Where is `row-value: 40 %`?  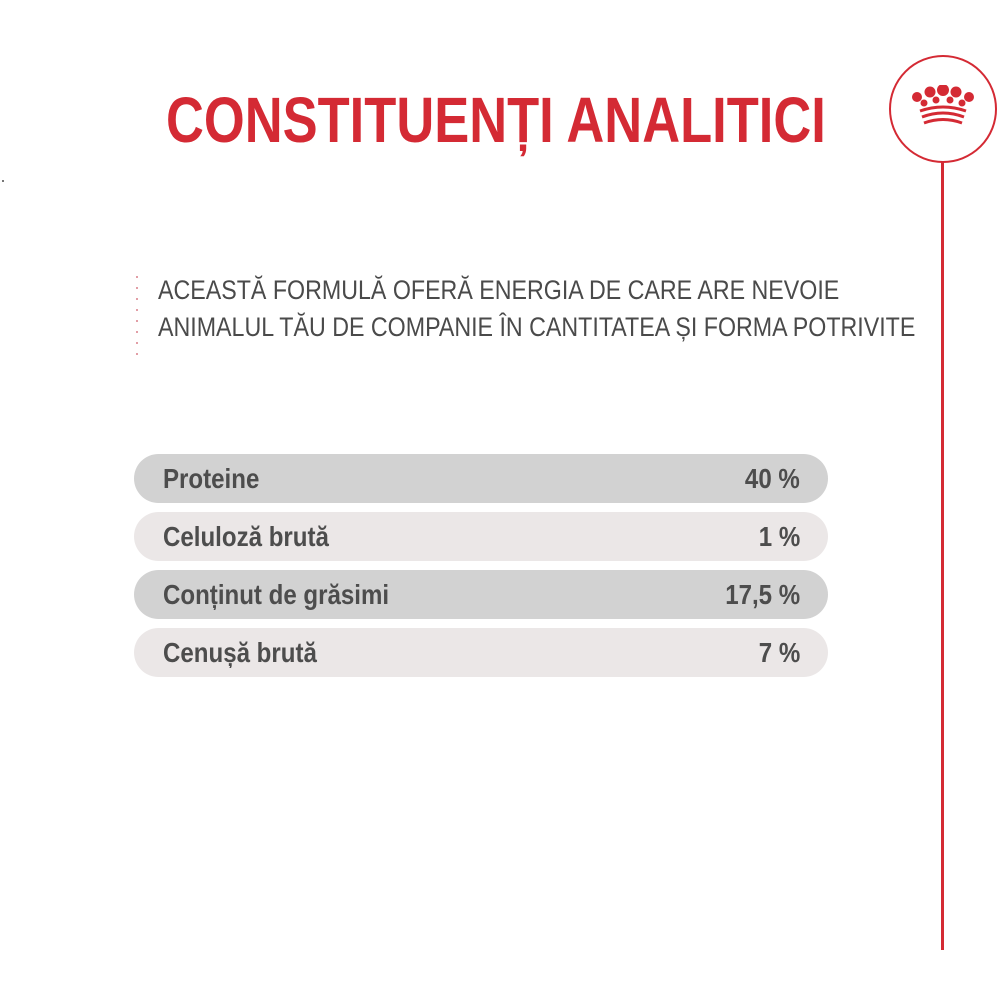
row-value: 40 % is located at coordinates (772, 478).